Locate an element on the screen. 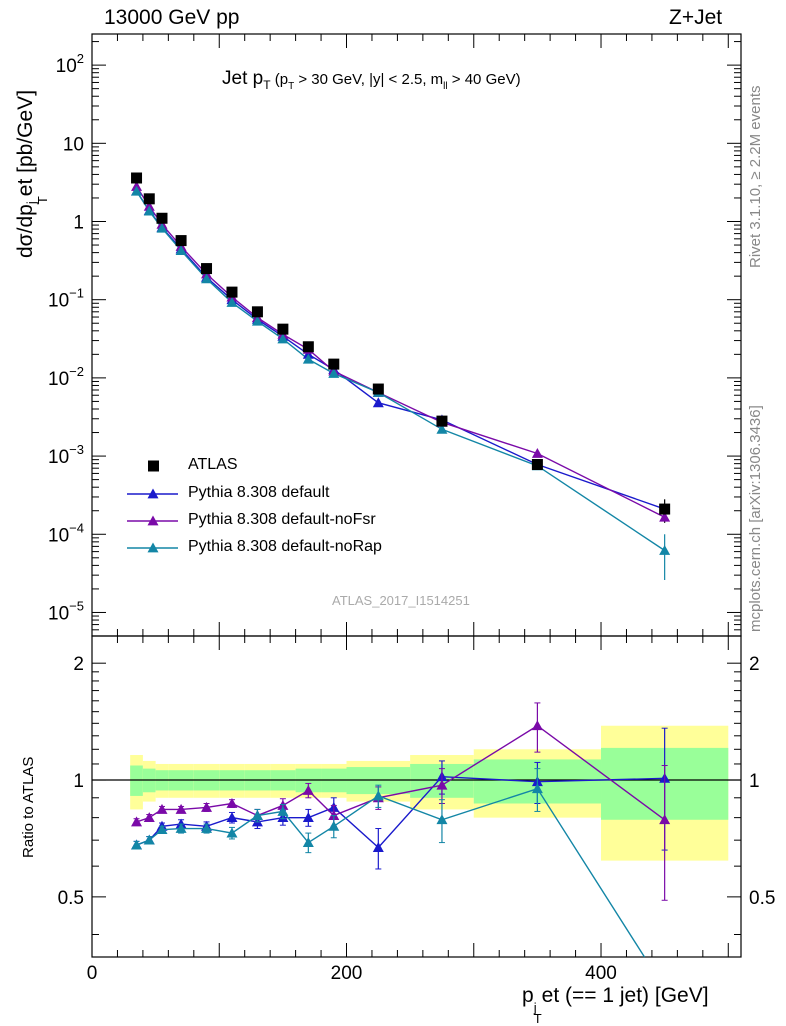 This screenshot has width=786, height=1026. energy-label: 13000 GeV pp is located at coordinates (172, 17).